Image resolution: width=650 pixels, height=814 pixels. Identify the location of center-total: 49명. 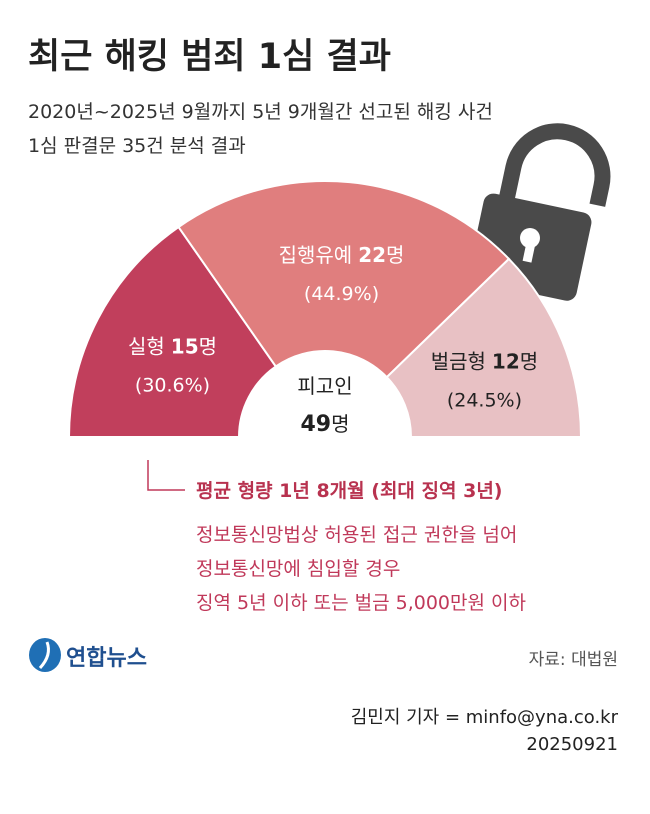
(324, 424).